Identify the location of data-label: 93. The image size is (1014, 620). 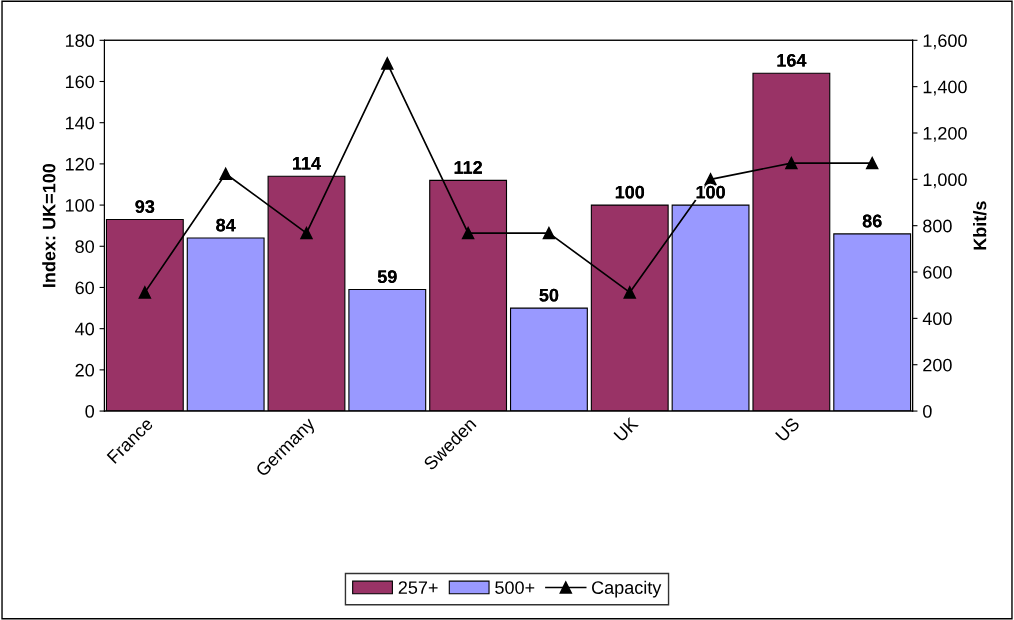
(145, 206).